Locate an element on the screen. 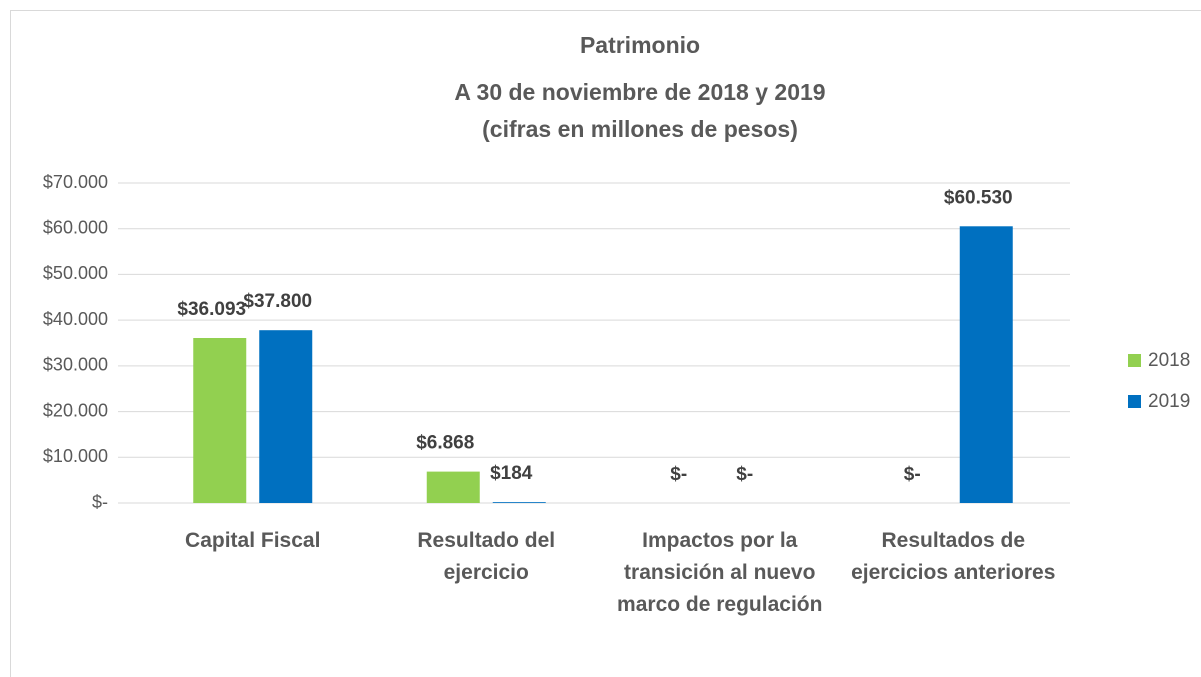 Image resolution: width=1201 pixels, height=677 pixels. y-tick-label: $70.000 is located at coordinates (75, 182).